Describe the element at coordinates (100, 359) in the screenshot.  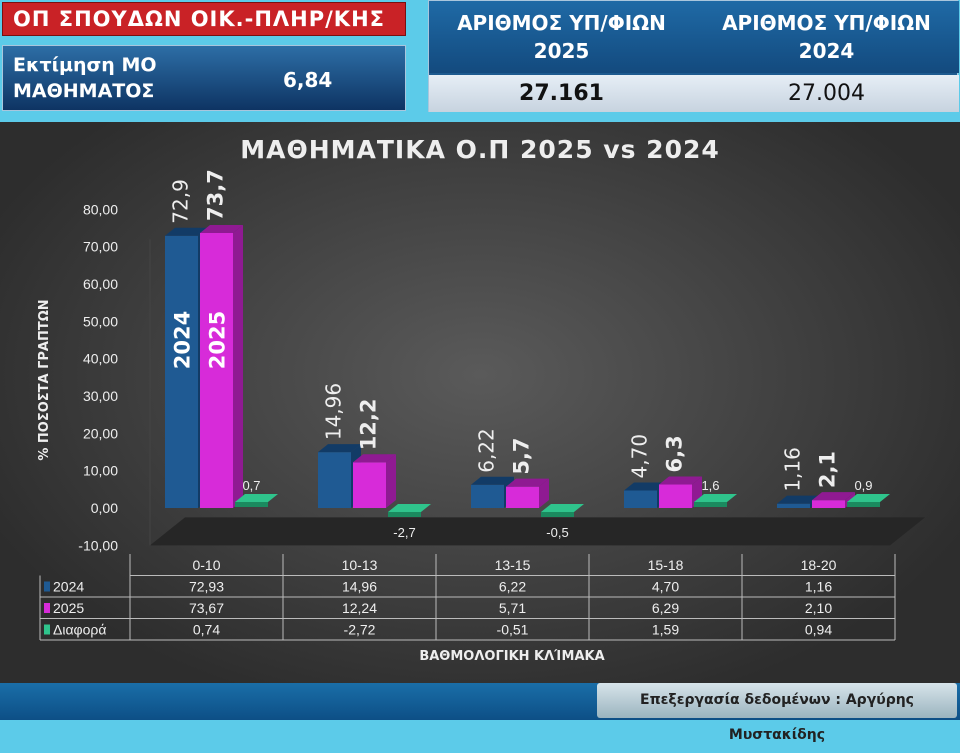
I see `y-tick-label: 40,00` at that location.